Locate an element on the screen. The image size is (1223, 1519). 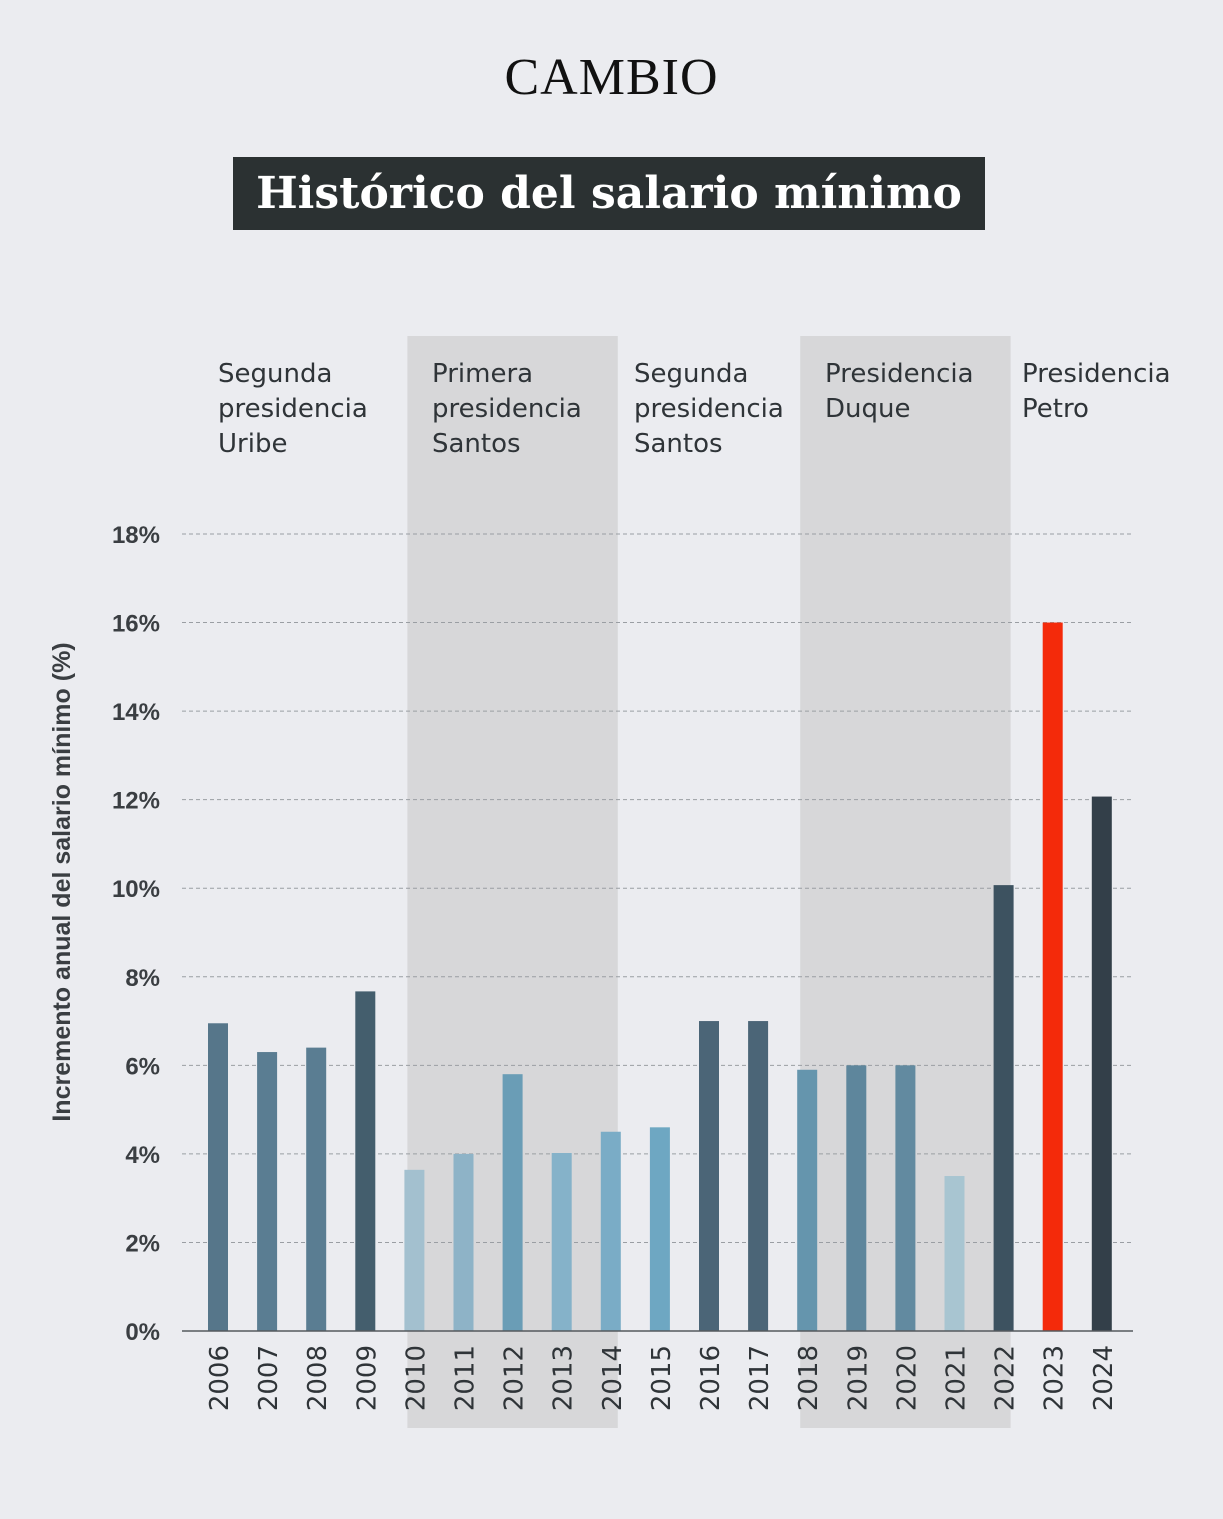
chart-title: Histórico del salario mínimo is located at coordinates (609, 193).